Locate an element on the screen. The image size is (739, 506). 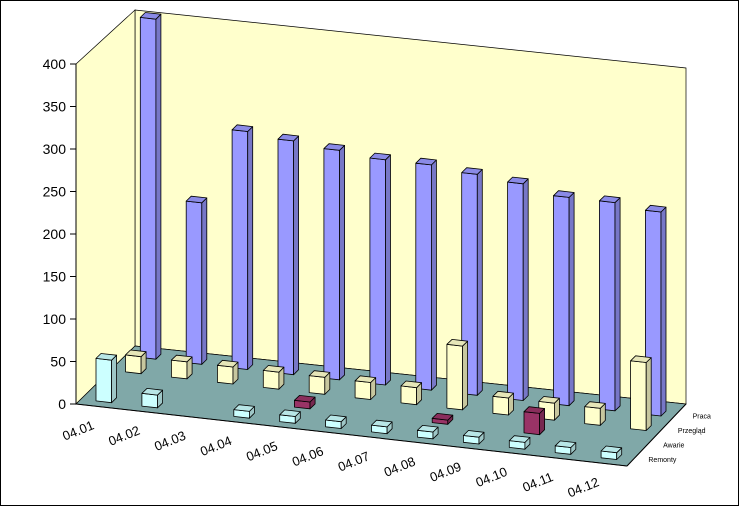
x-tick-label: 04.02 is located at coordinates (124, 436).